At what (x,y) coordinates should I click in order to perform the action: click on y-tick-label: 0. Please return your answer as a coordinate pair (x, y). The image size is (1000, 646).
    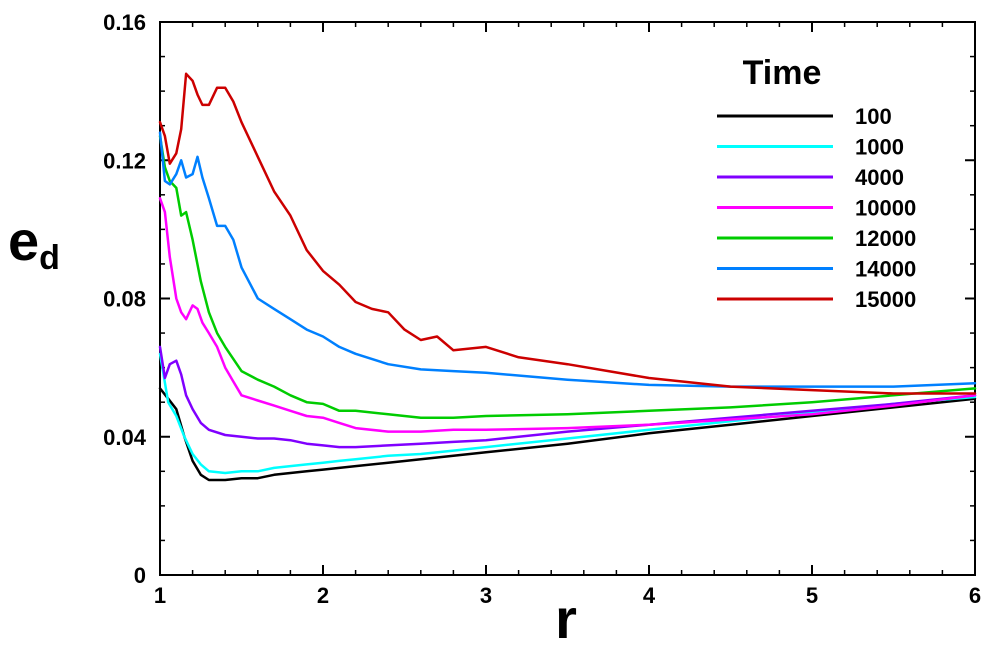
    Looking at the image, I should click on (140, 575).